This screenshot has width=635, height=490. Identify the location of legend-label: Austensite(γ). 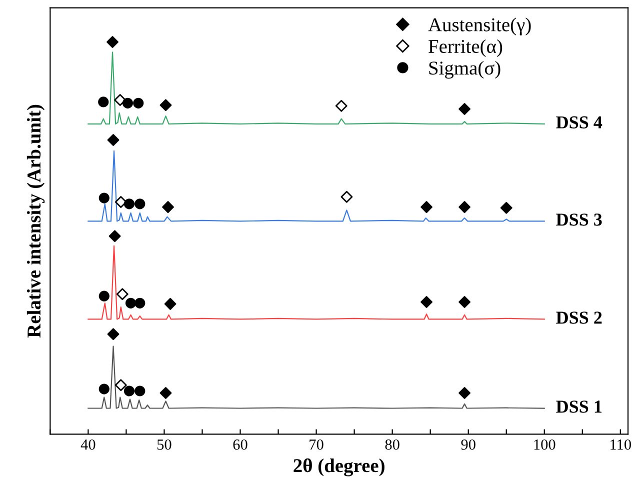
(479, 27).